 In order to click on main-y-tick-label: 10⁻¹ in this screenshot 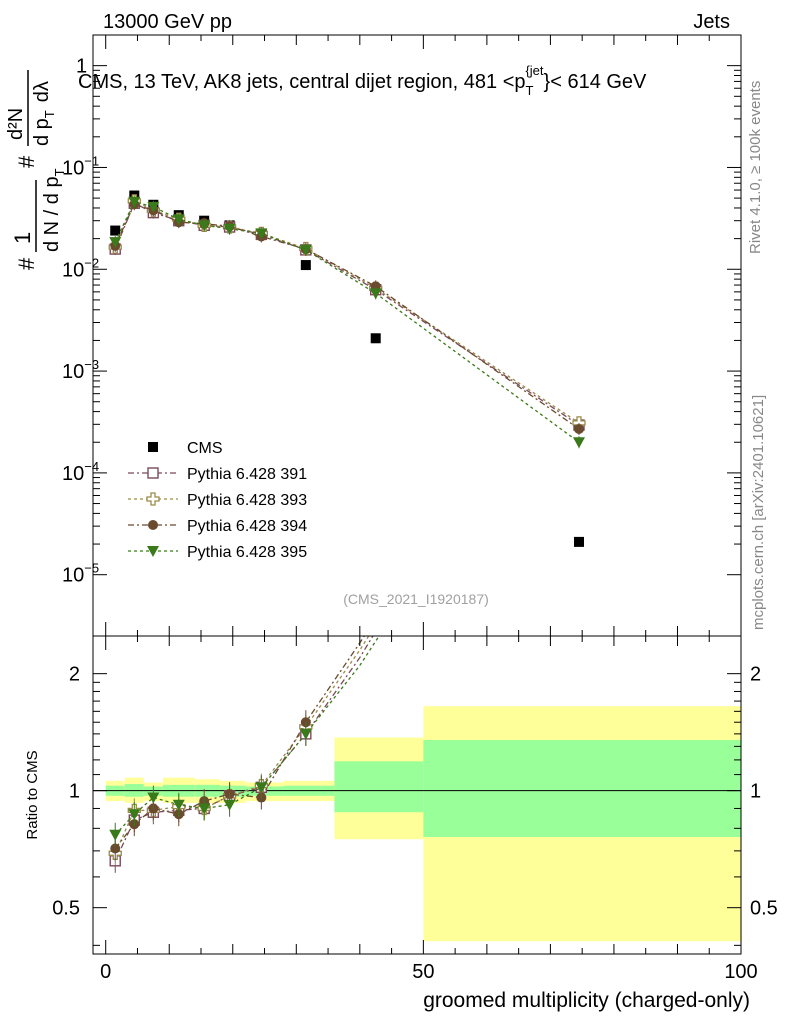, I will do `click(80, 166)`.